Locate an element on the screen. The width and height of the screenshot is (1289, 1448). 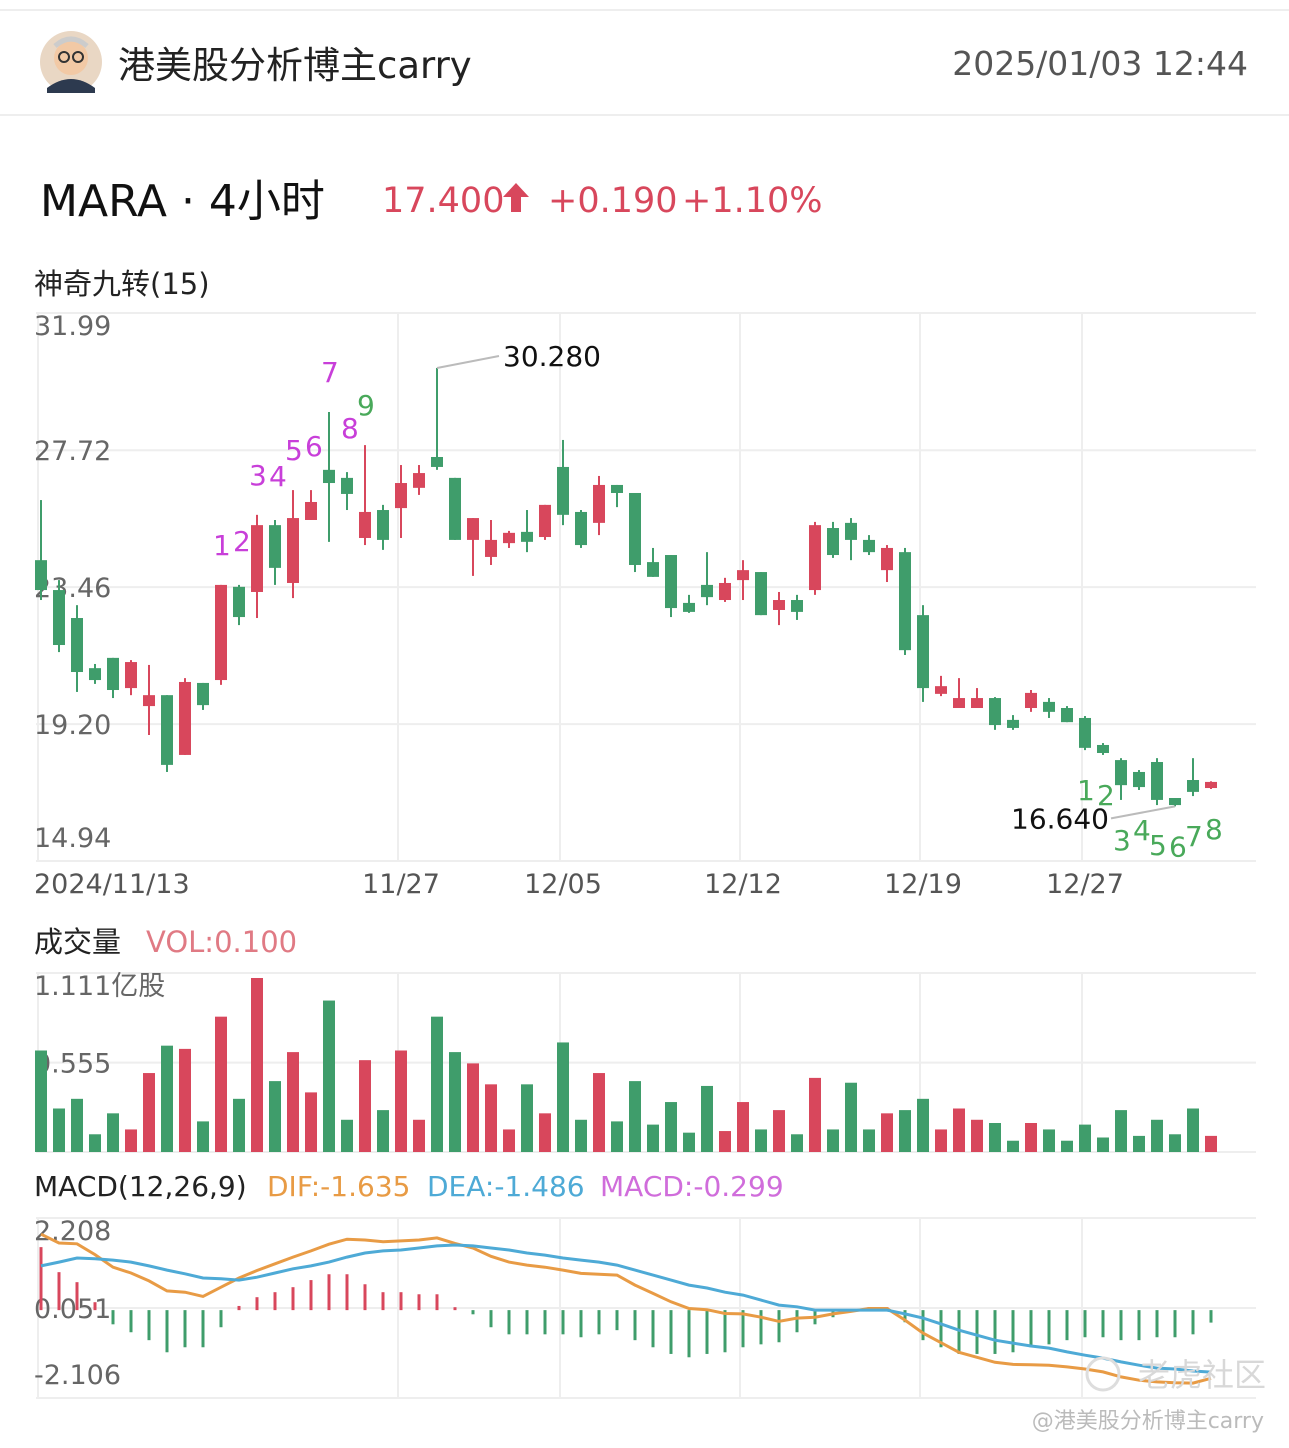
annotation-label: 30.280 is located at coordinates (552, 356).